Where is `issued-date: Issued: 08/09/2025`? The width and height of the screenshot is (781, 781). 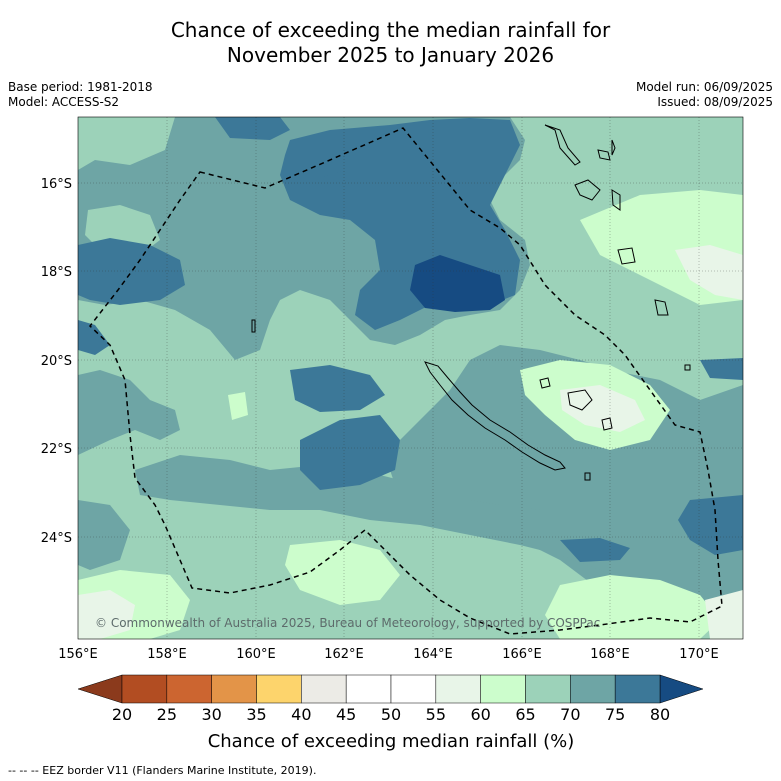 issued-date: Issued: 08/09/2025 is located at coordinates (715, 102).